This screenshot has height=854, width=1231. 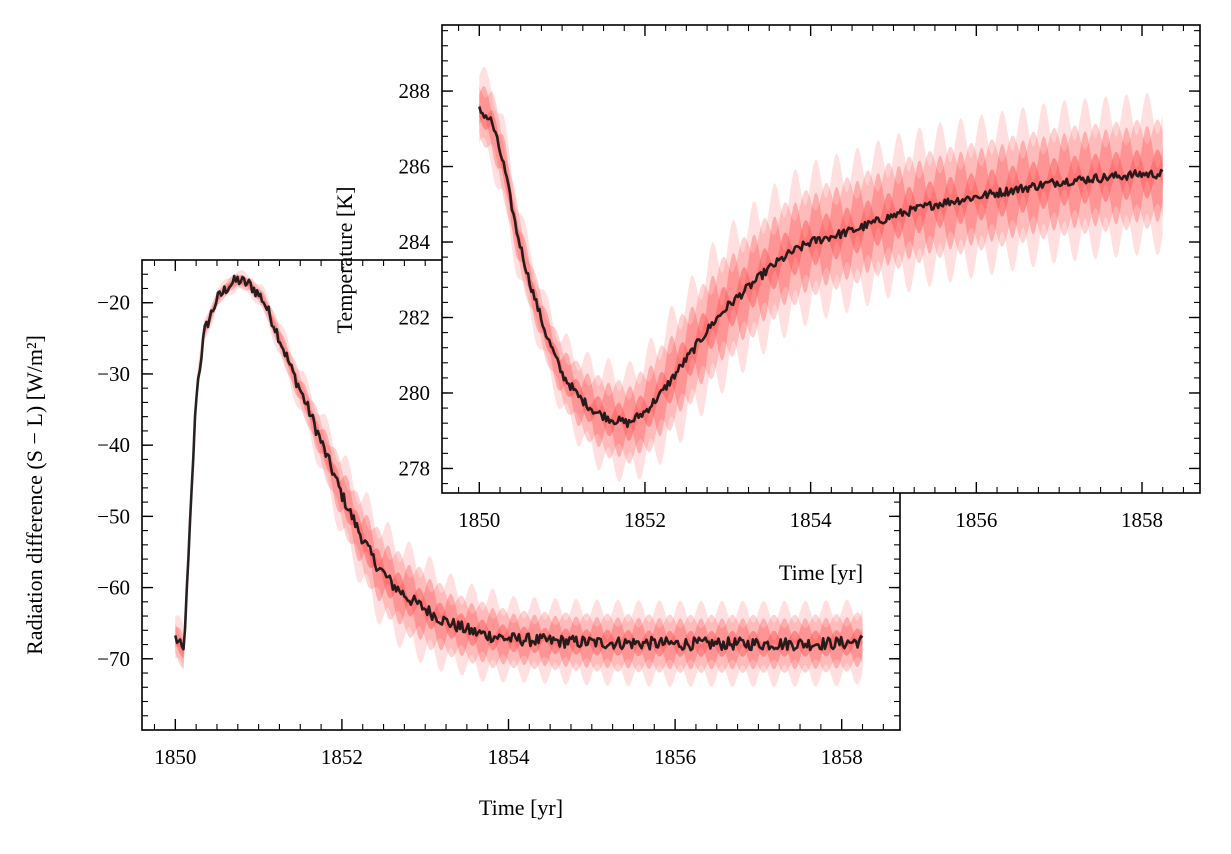 I want to click on radiation-x-axis-title: Time [yr], so click(x=521, y=807).